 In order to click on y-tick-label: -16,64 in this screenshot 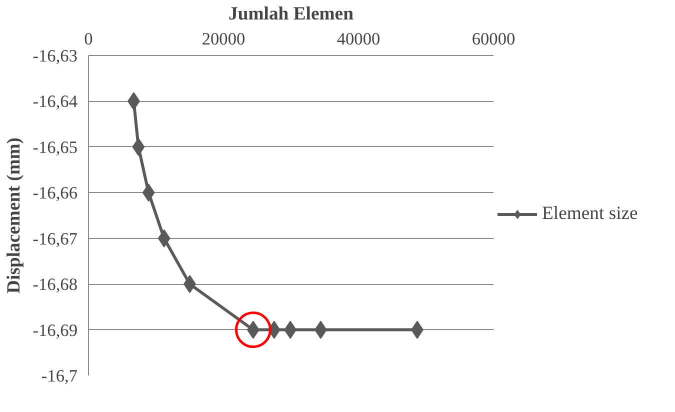, I will do `click(55, 102)`.